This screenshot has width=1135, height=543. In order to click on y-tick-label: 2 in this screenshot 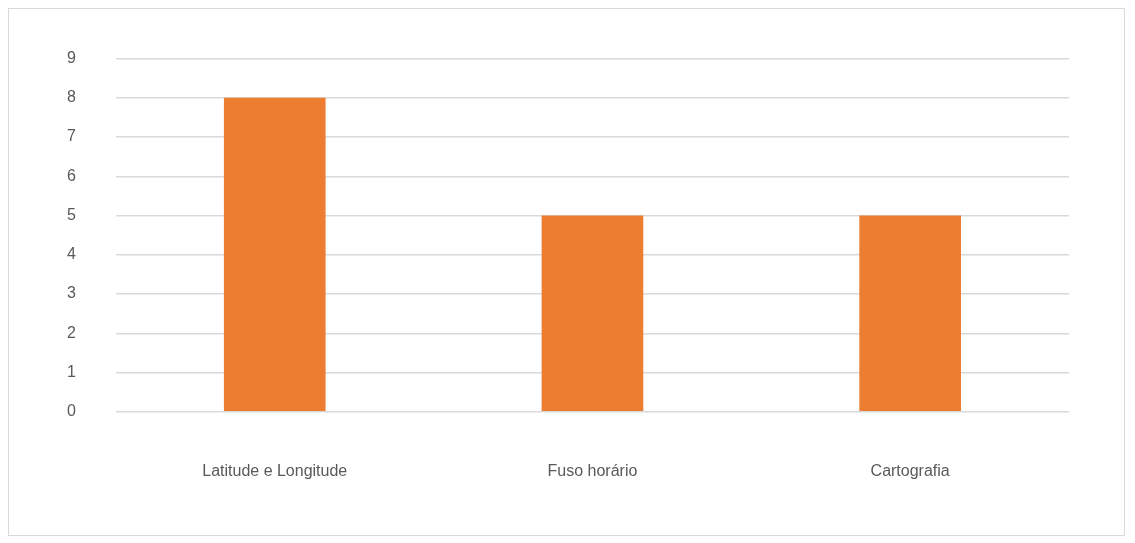, I will do `click(71, 332)`.